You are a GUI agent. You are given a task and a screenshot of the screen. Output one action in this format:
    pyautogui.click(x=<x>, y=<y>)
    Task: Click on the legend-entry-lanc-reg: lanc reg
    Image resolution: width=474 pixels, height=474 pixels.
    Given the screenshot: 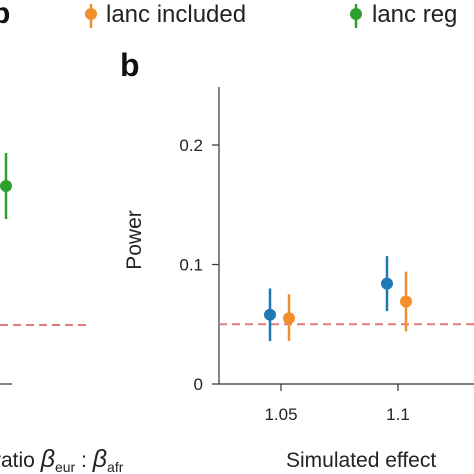 What is the action you would take?
    pyautogui.click(x=403, y=14)
    